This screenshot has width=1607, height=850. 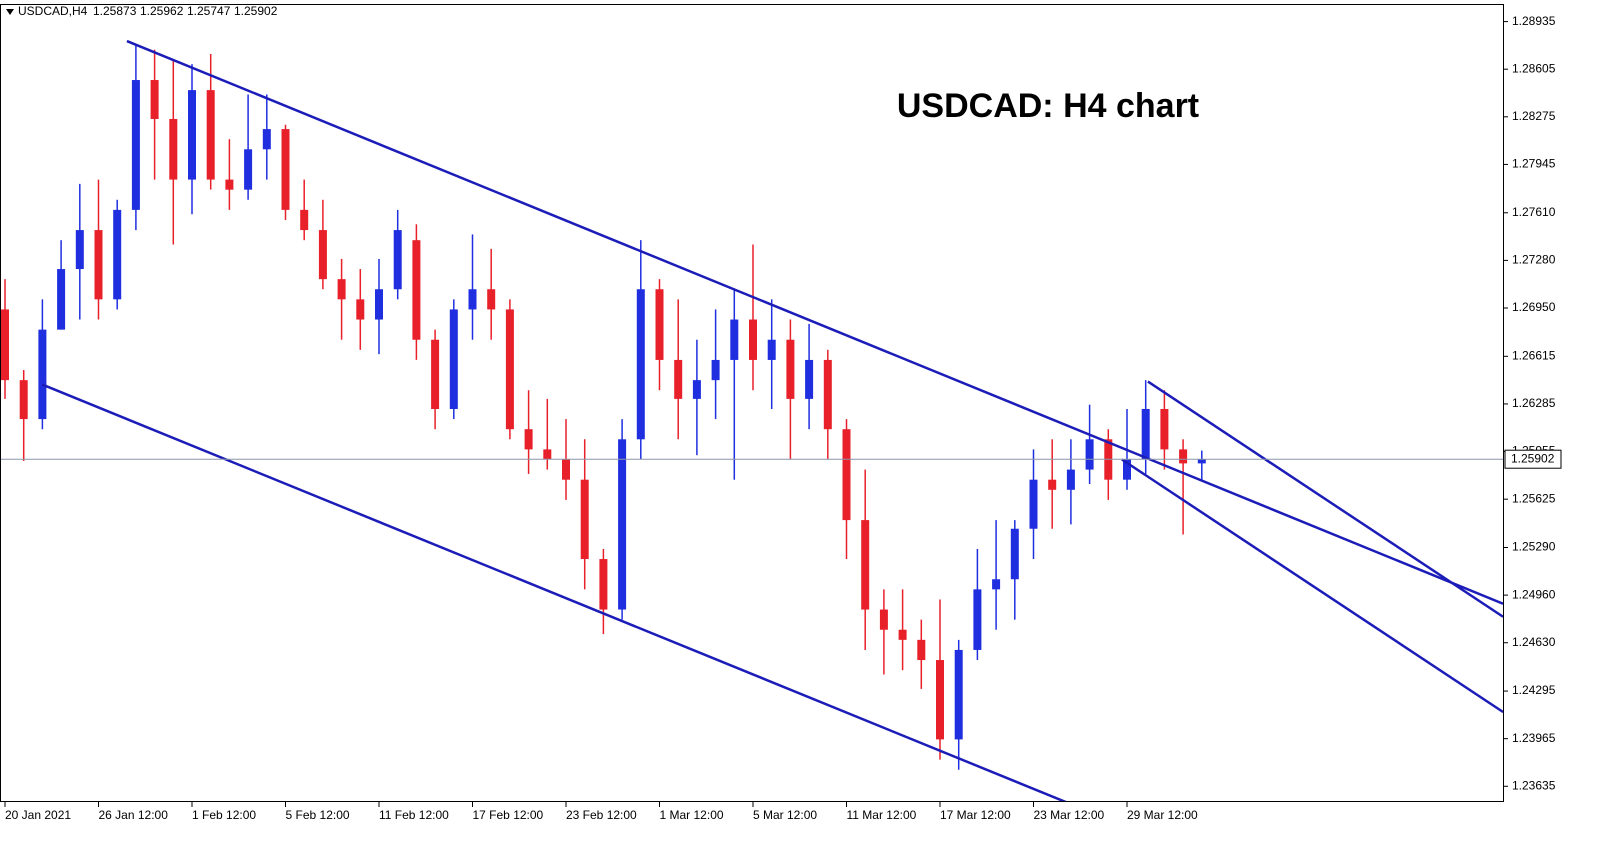 I want to click on x-tick-label: 29 Mar 12:00, so click(x=1162, y=815).